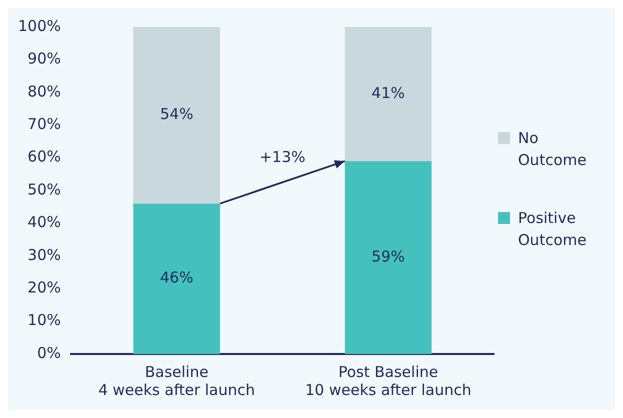 Image resolution: width=623 pixels, height=418 pixels. What do you see at coordinates (388, 380) in the screenshot?
I see `x-tick-label: Post Baseline 10 weeks after launch` at bounding box center [388, 380].